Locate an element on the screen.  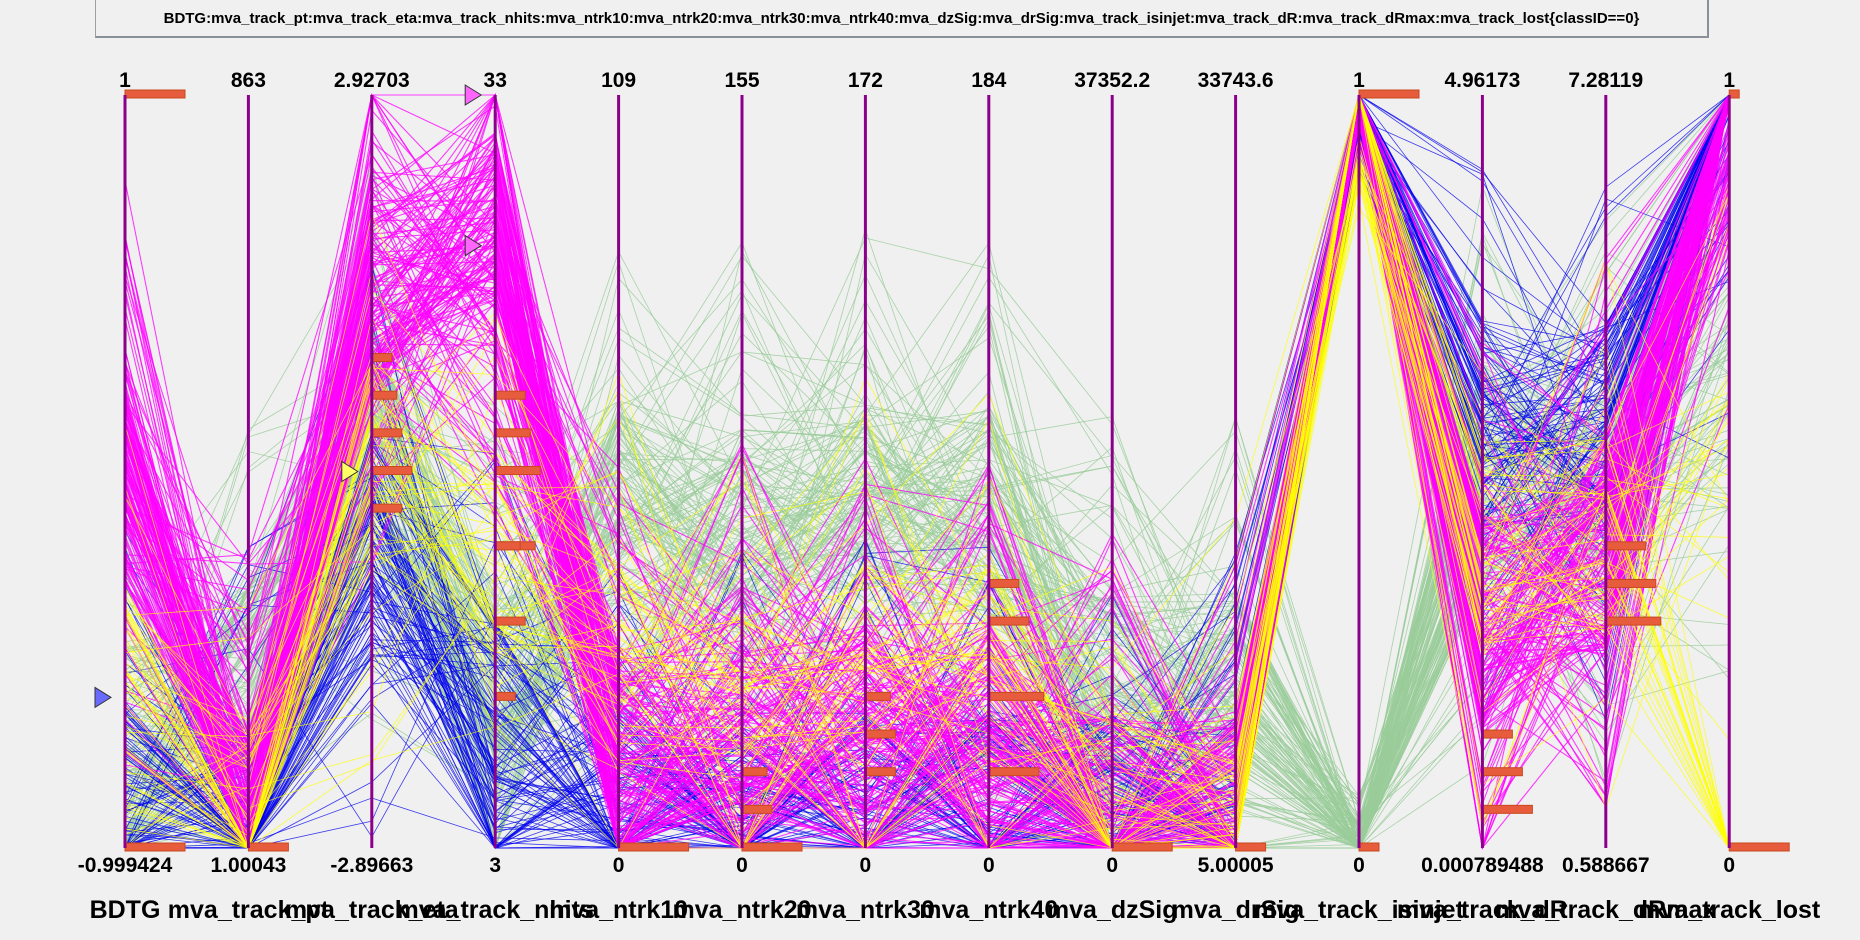
axis-title: mva_track_pt is located at coordinates (249, 910).